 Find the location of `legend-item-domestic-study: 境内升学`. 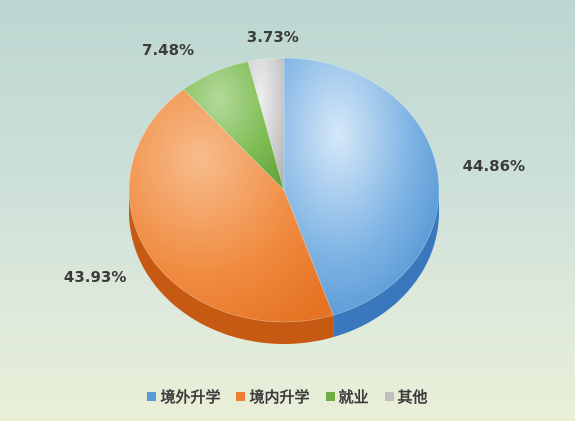

legend-item-domestic-study: 境内升学 is located at coordinates (273, 396).